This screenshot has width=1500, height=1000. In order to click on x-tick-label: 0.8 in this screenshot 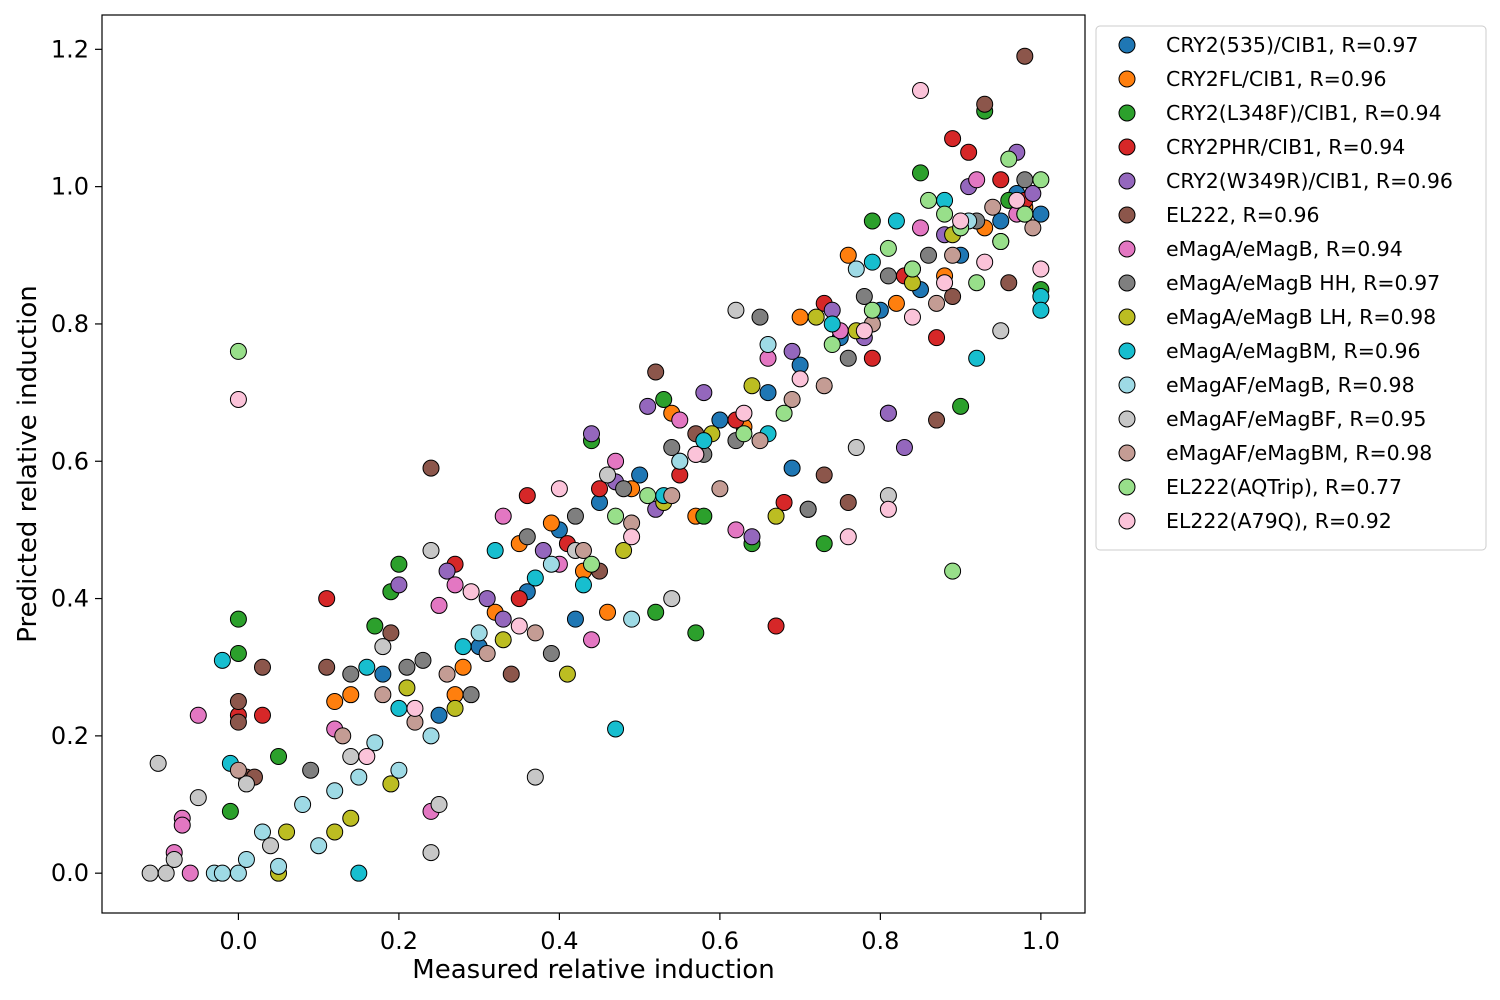, I will do `click(880, 941)`.